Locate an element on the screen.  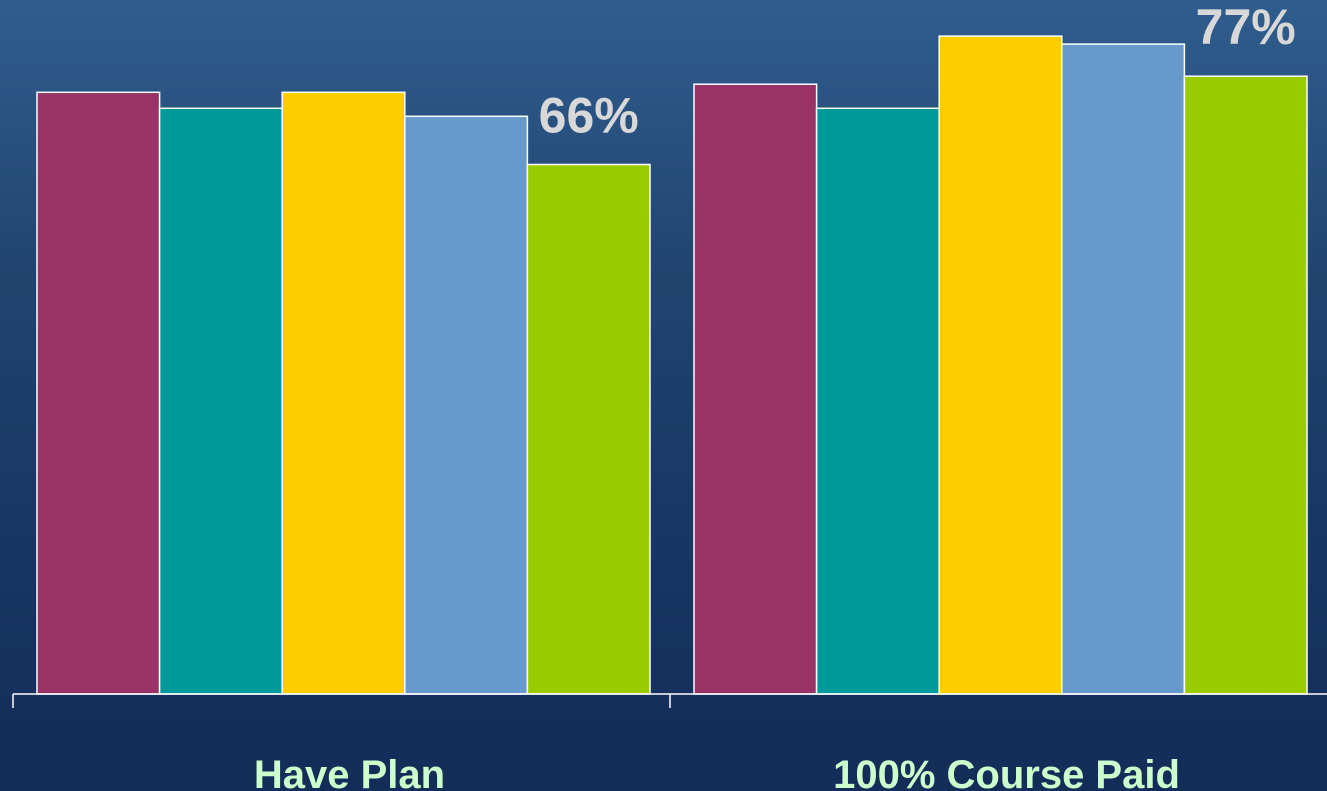
data-label: 66% is located at coordinates (589, 116).